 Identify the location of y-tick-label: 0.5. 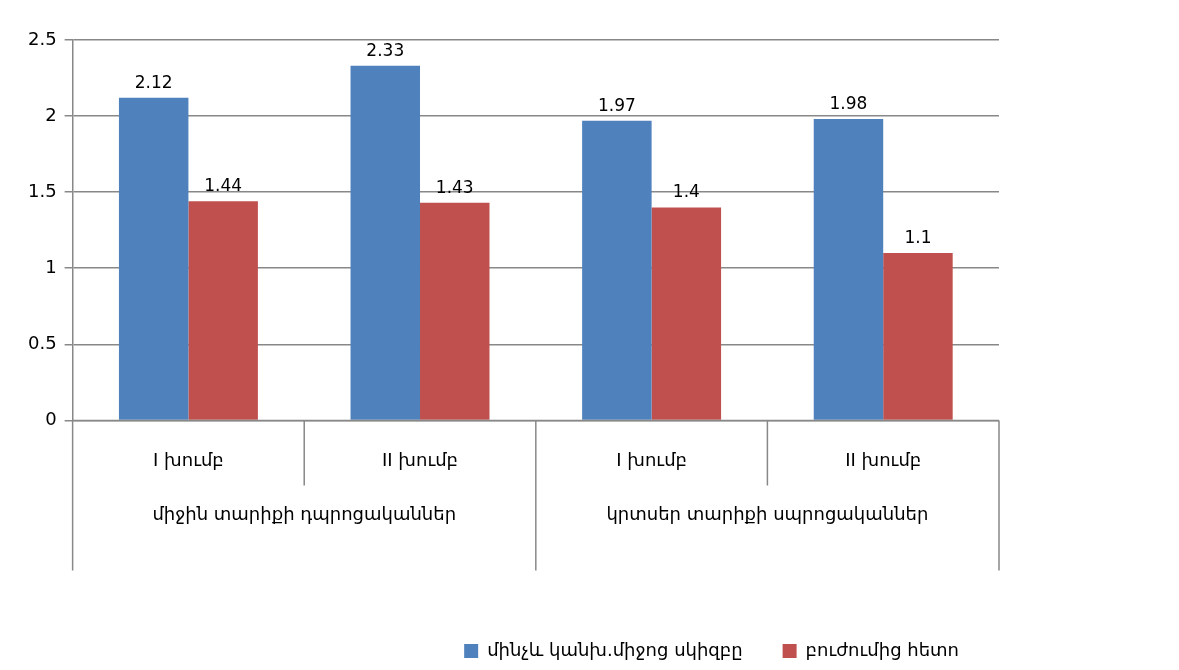
(42, 342).